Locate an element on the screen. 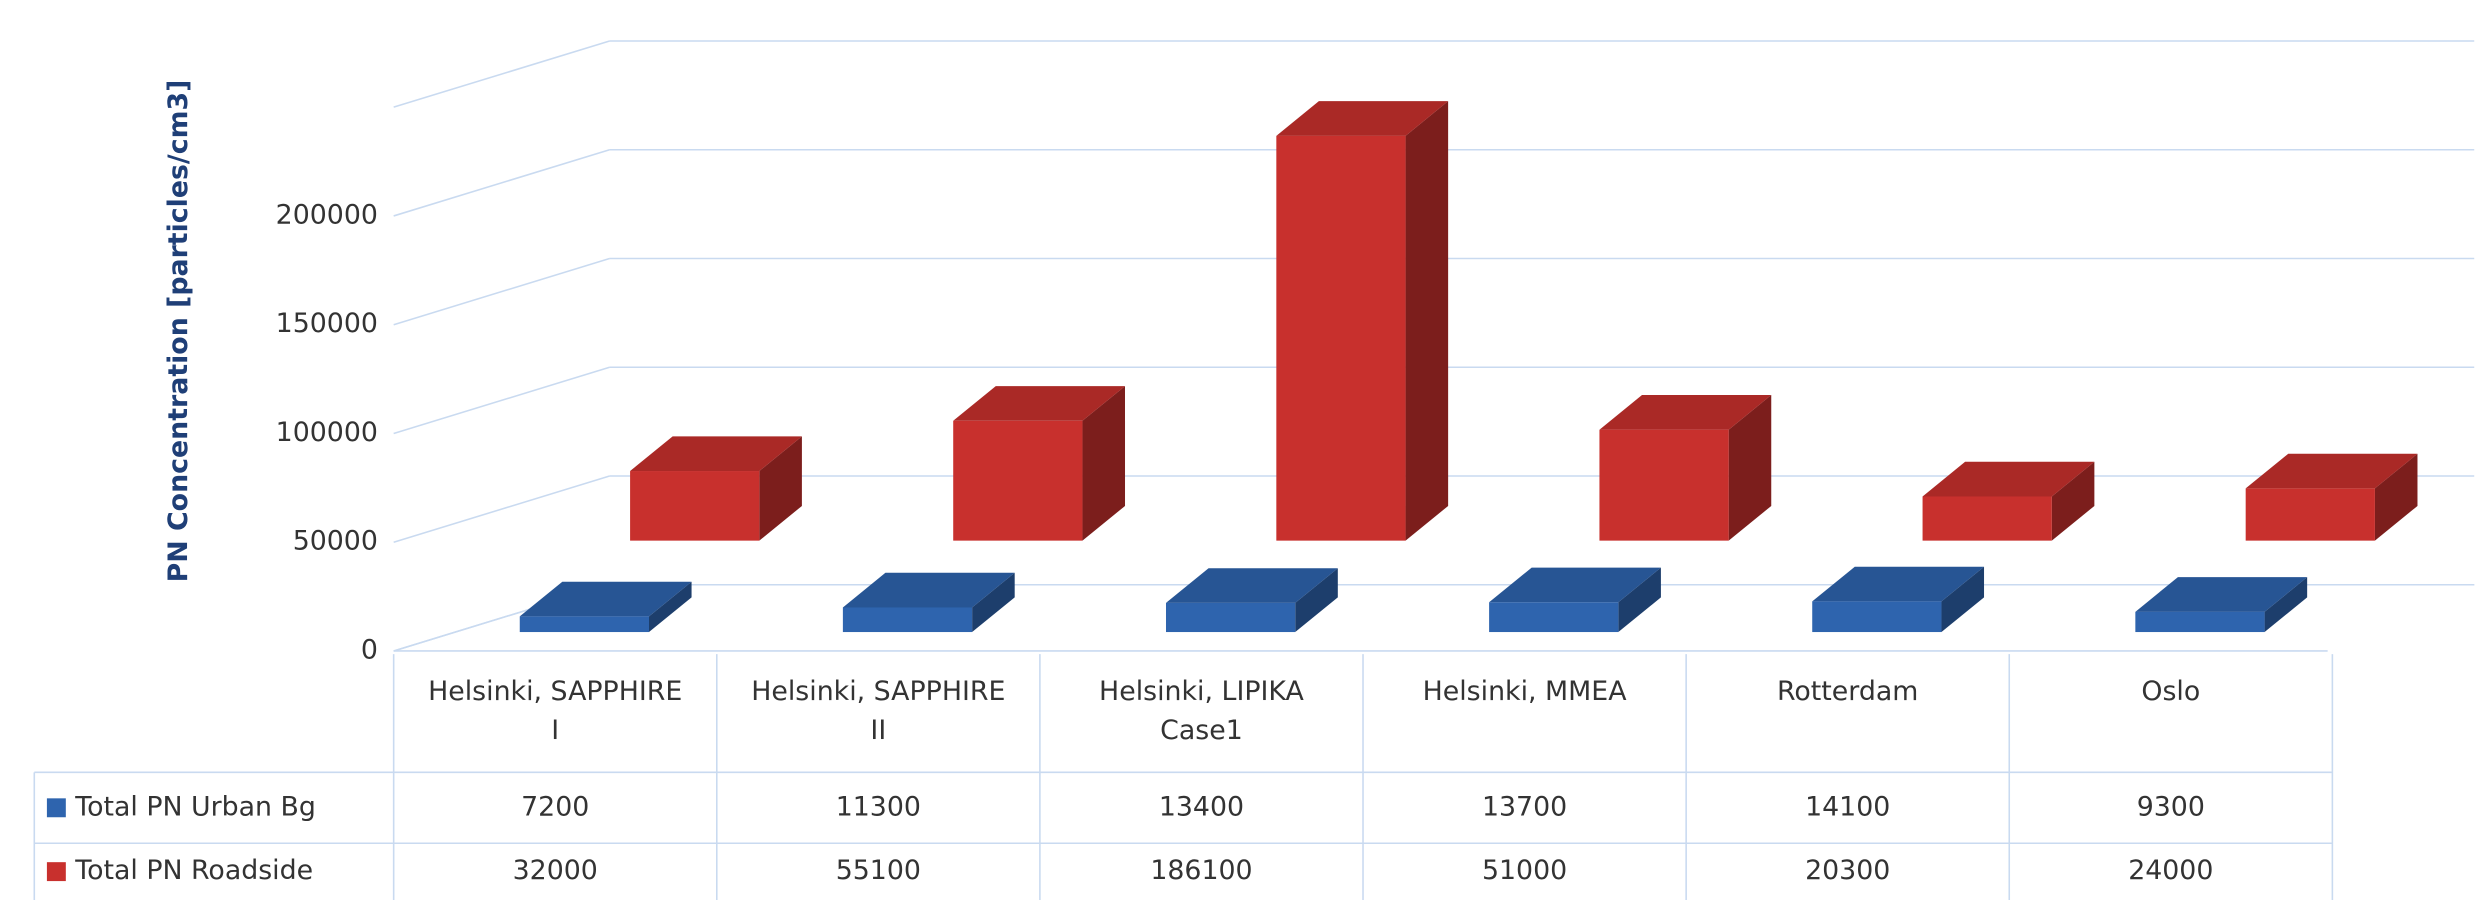 Image resolution: width=2477 pixels, height=900 pixels. category-cell: Rotterdam is located at coordinates (1847, 713).